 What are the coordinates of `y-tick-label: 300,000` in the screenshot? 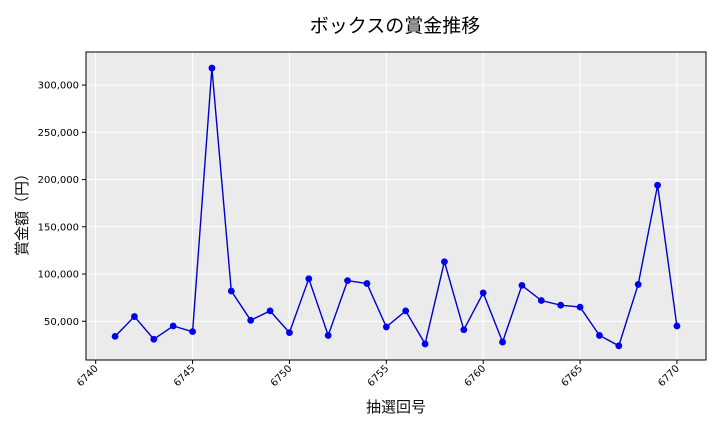 It's located at (58, 86).